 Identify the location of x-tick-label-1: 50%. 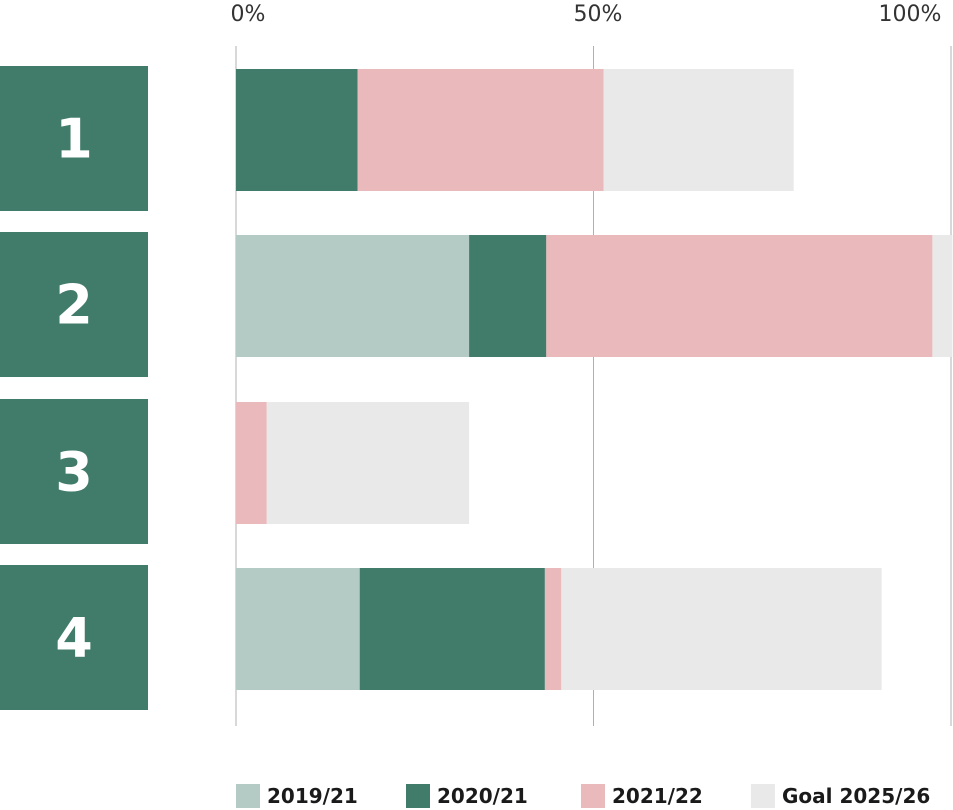
(598, 14).